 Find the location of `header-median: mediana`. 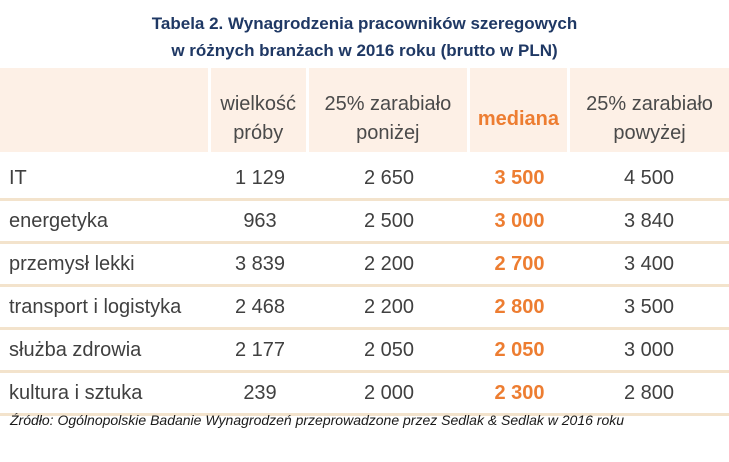

header-median: mediana is located at coordinates (518, 110).